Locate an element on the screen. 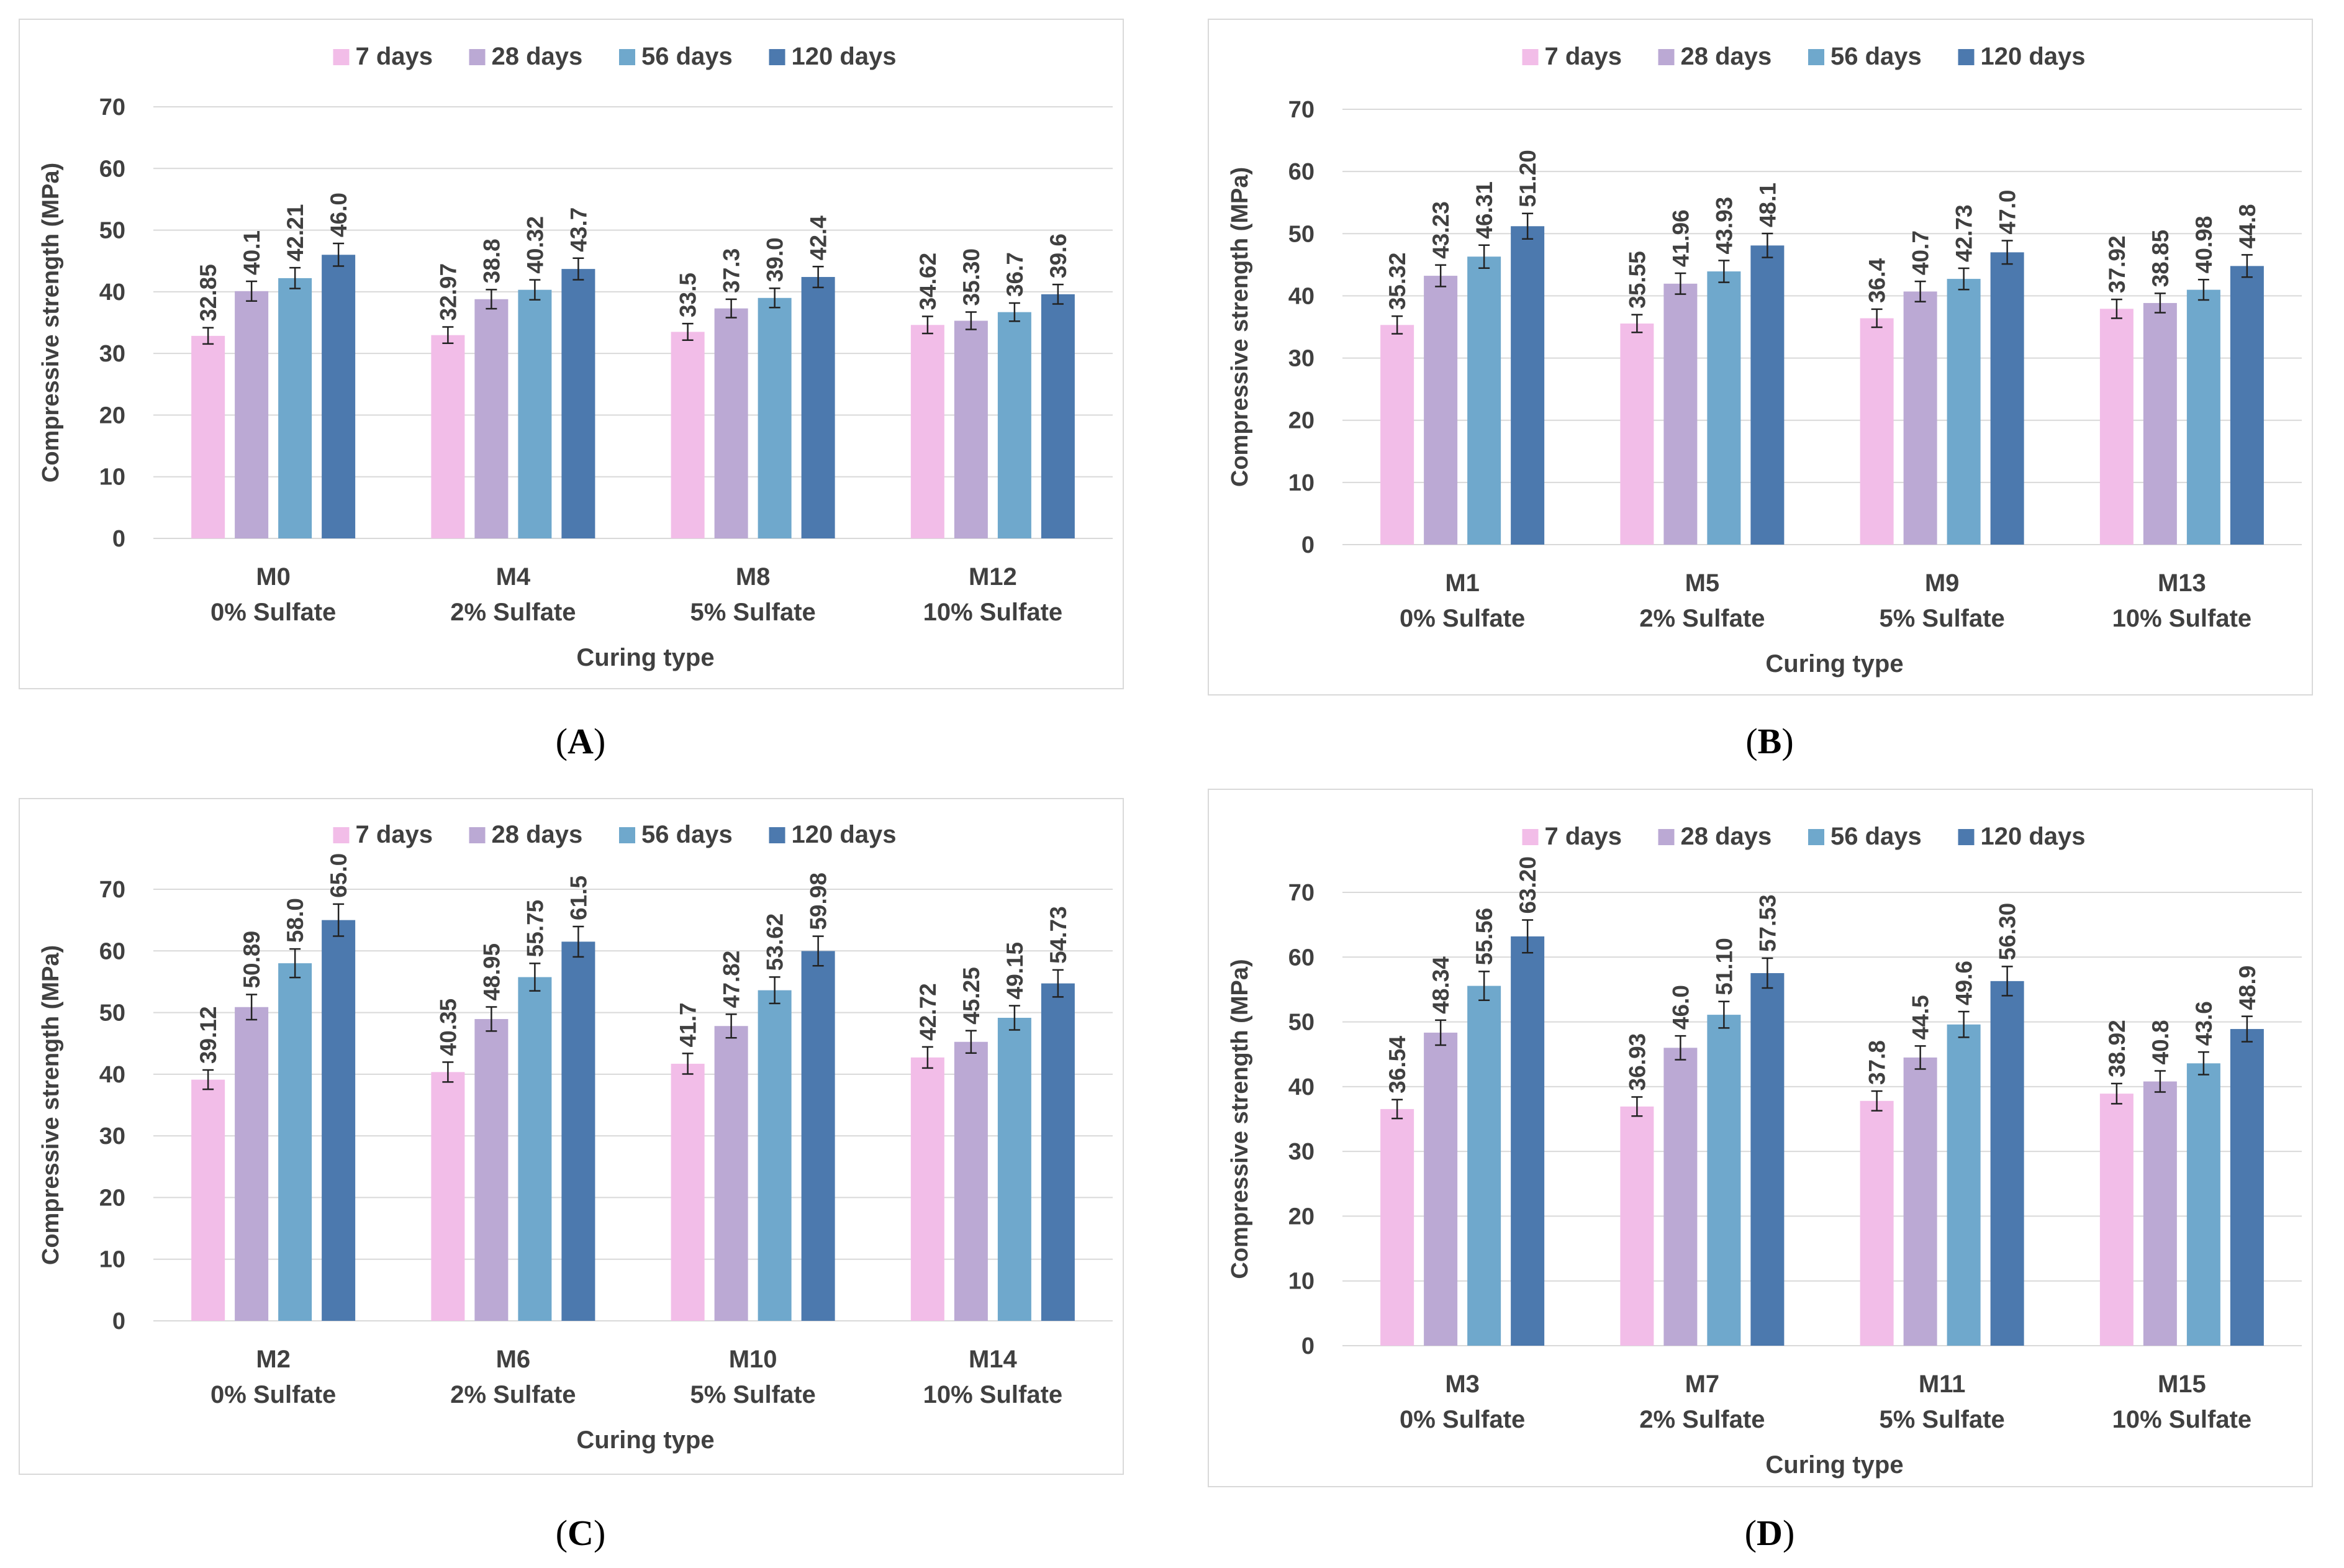 The image size is (2344, 1568). category-label: M3 is located at coordinates (1462, 1384).